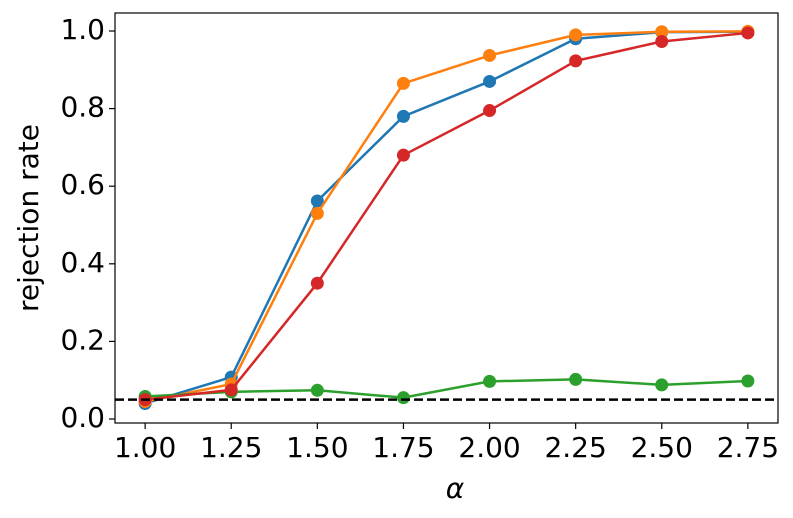 This screenshot has width=793, height=518. Describe the element at coordinates (403, 447) in the screenshot. I see `x-tick-label: 1.75` at that location.